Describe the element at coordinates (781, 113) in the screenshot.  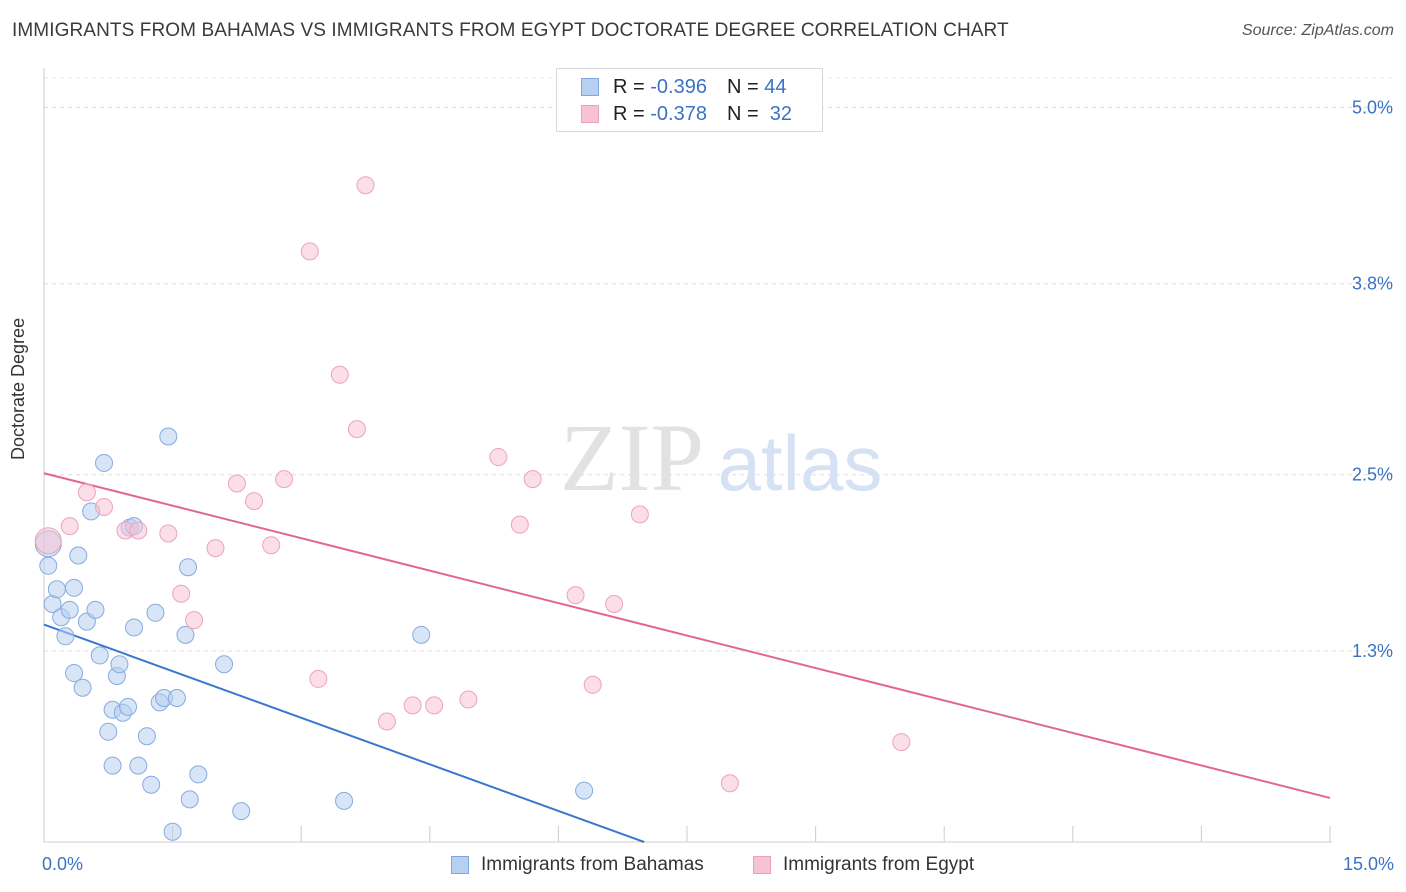
I see `legend-n-value: 32` at that location.